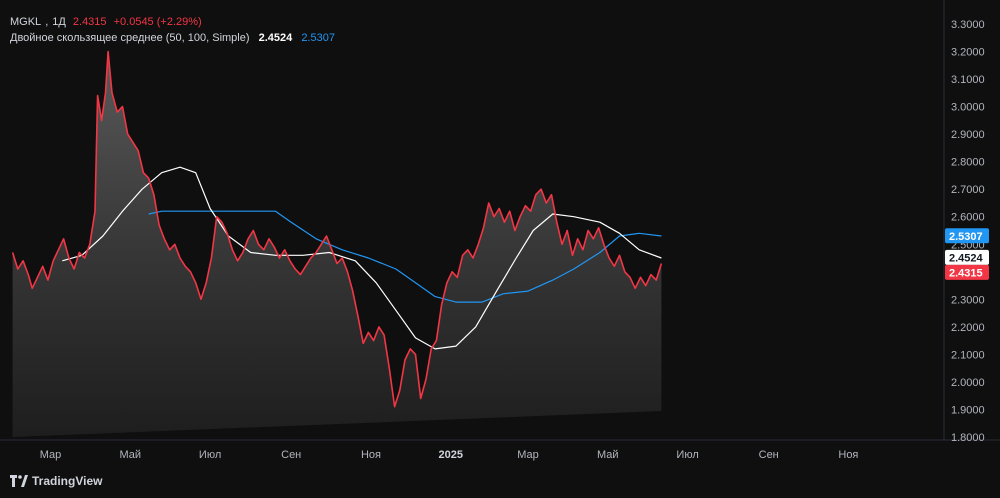 Image resolution: width=1000 pixels, height=498 pixels. I want to click on tradingview-logo-icon, so click(19, 481).